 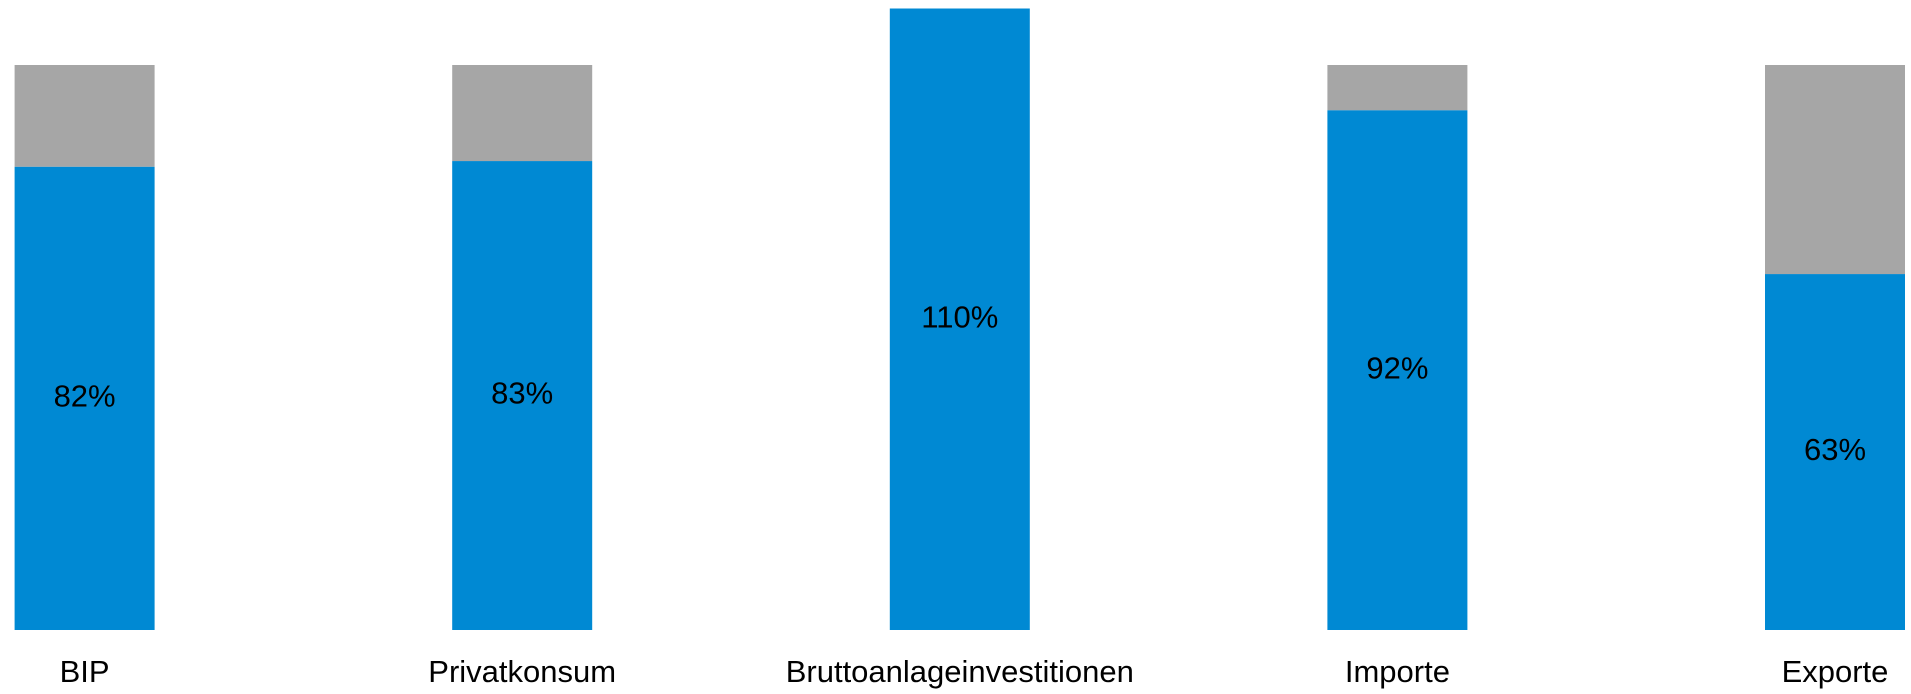 I want to click on x-tick-label: Importe, so click(x=1397, y=671).